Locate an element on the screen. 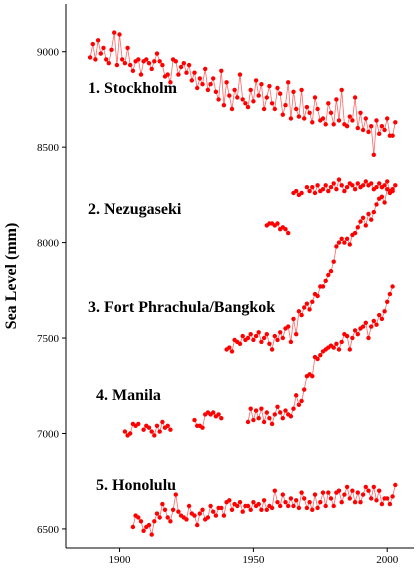 Image resolution: width=420 pixels, height=570 pixels. x-tick-label: 1900 is located at coordinates (120, 559).